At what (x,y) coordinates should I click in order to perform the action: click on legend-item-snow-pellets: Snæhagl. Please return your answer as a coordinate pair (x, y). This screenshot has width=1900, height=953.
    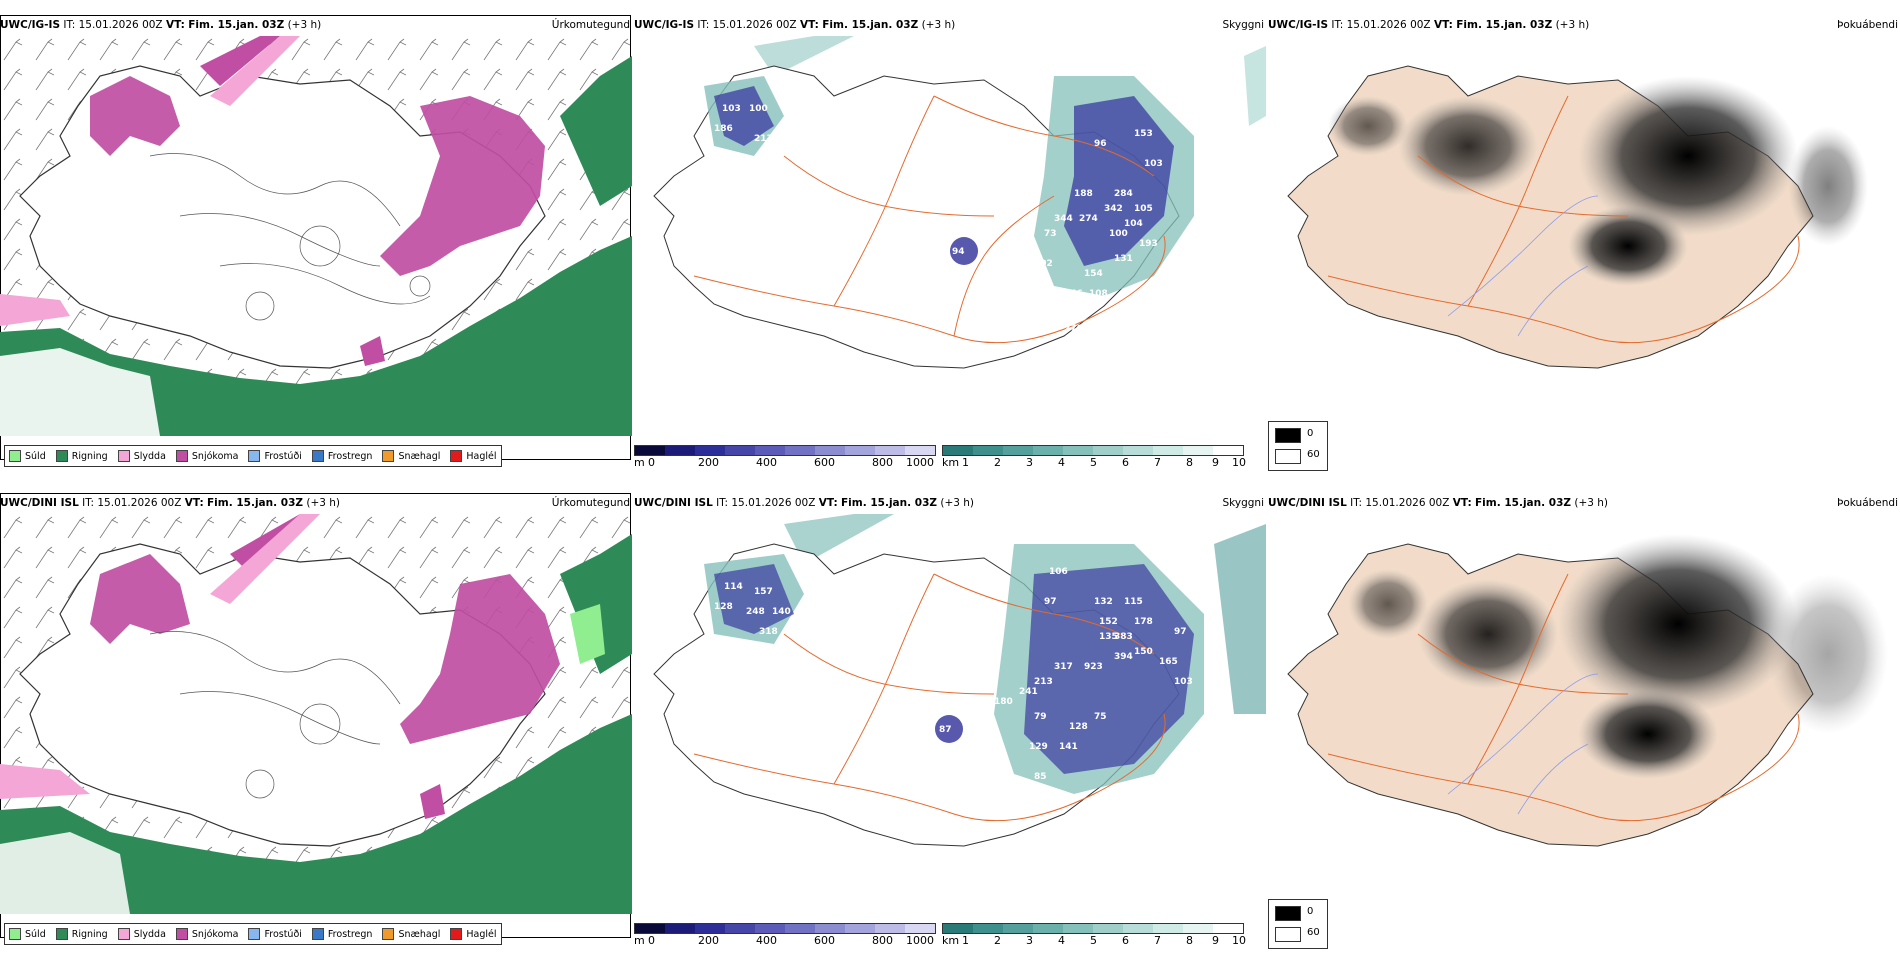
    Looking at the image, I should click on (411, 456).